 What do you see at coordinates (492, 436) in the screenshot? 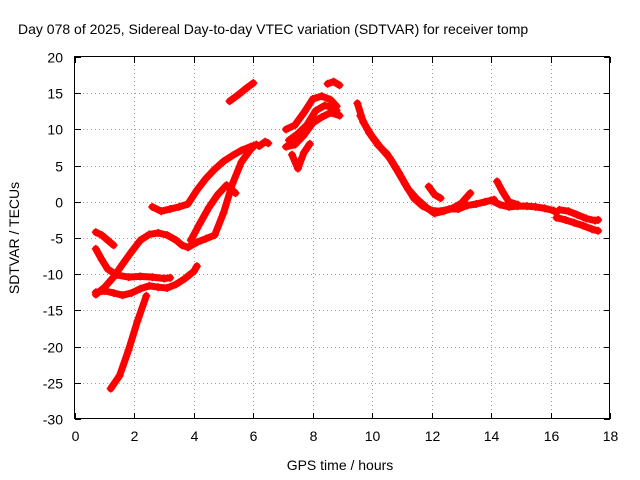
I see `x-tick-label: 14` at bounding box center [492, 436].